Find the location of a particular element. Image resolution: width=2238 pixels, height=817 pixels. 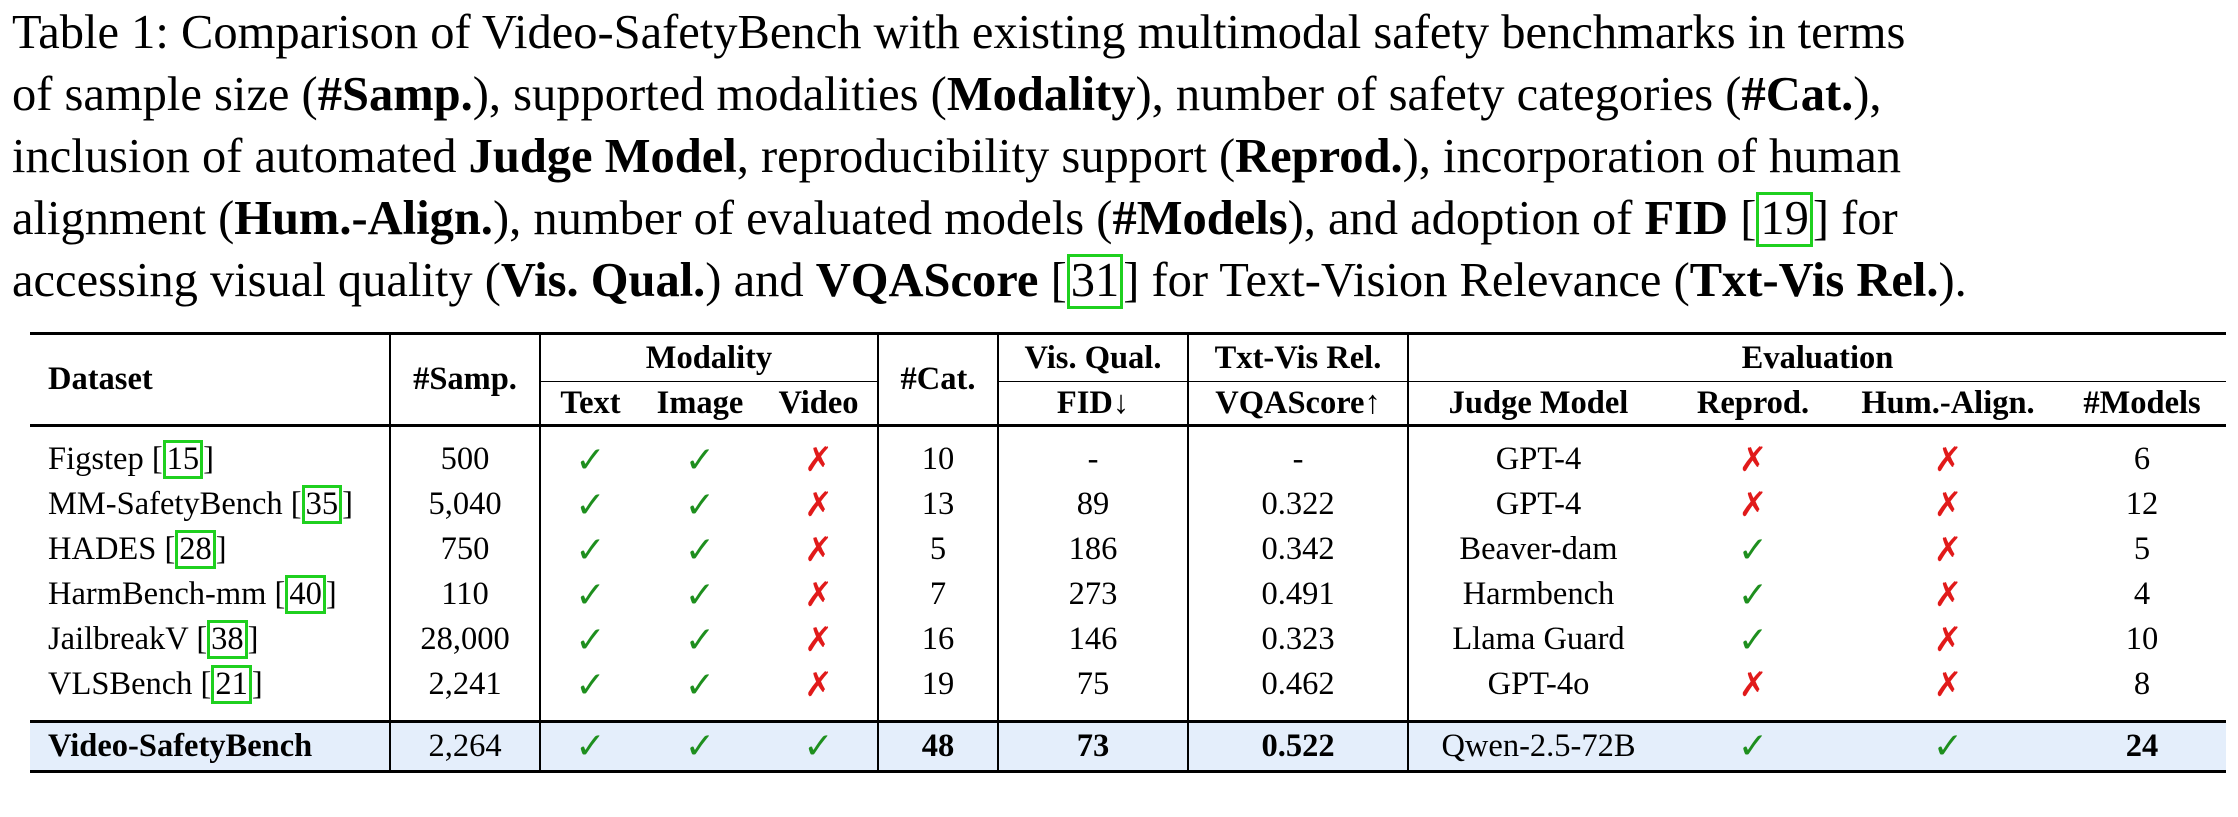

vqa-value: 0.322 is located at coordinates (1298, 504).